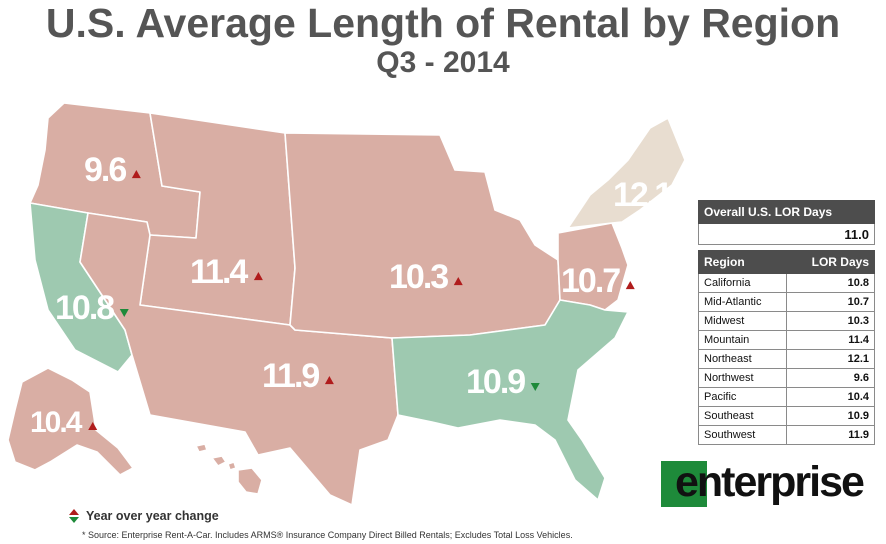  What do you see at coordinates (786, 212) in the screenshot?
I see `overall-header: Overall U.S. LOR Days` at bounding box center [786, 212].